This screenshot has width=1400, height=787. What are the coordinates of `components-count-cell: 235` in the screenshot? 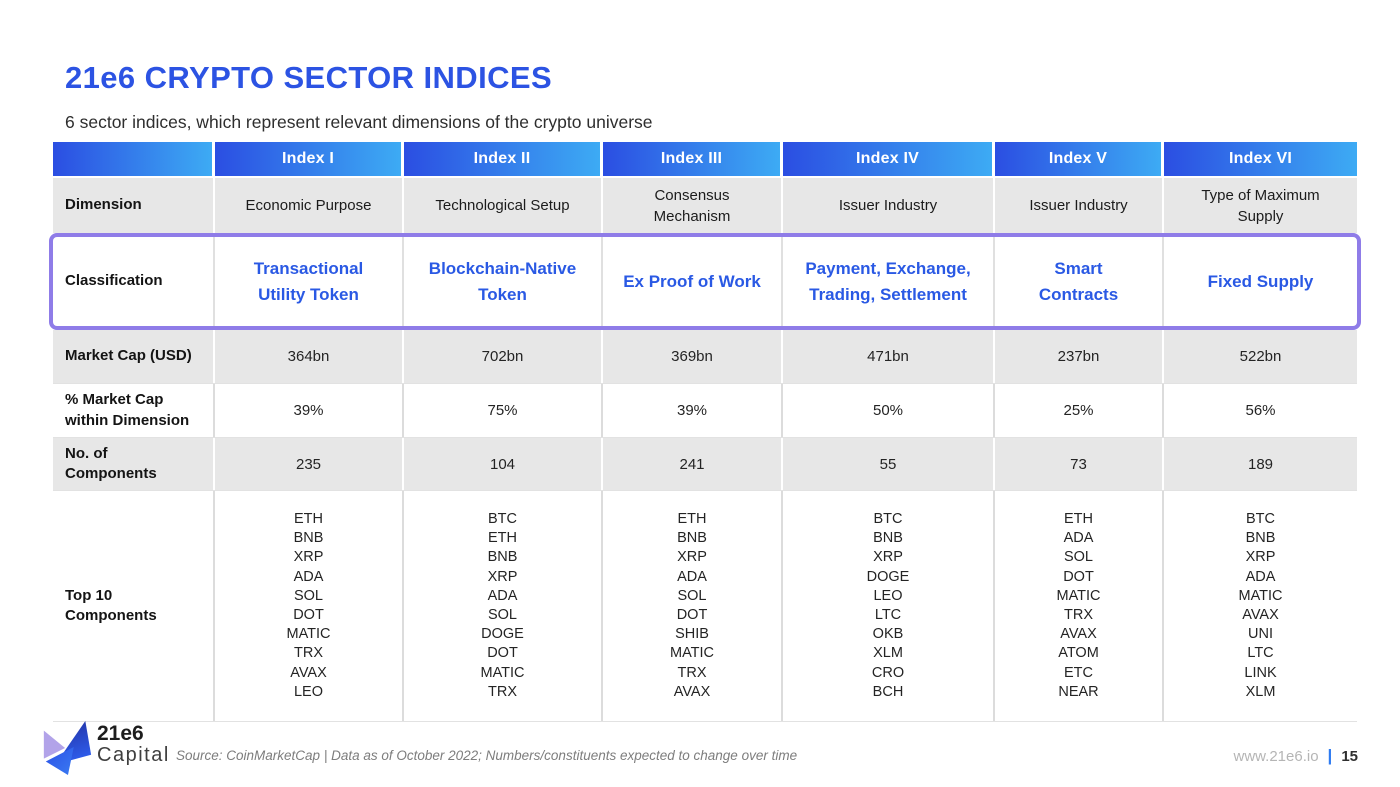 It's located at (309, 464).